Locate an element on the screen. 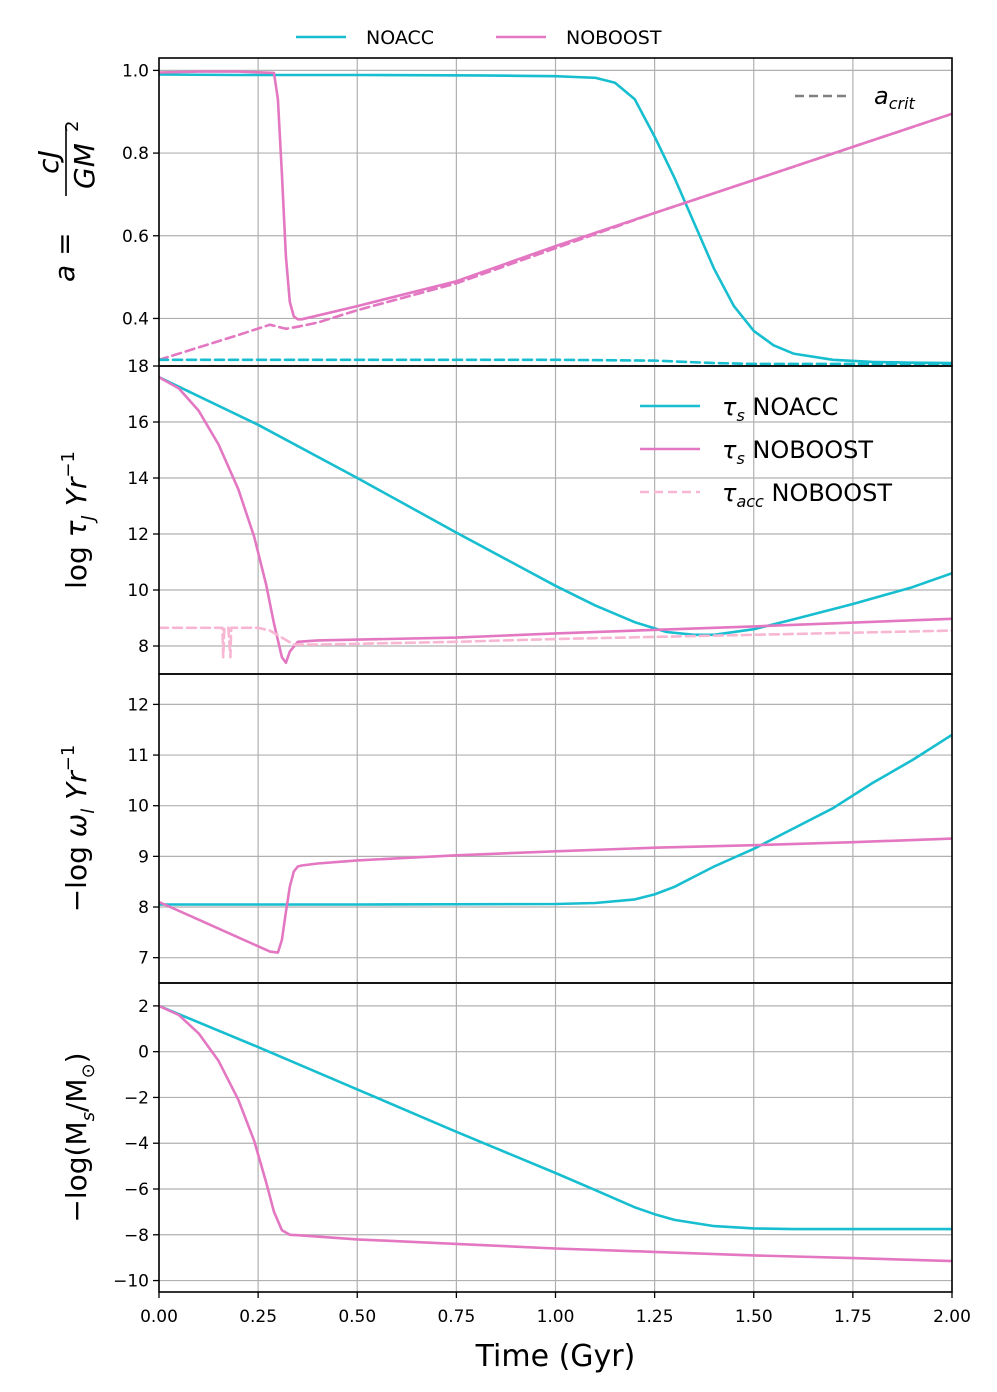 The image size is (997, 1392). legend-label: τs NOBOOST is located at coordinates (797, 452).